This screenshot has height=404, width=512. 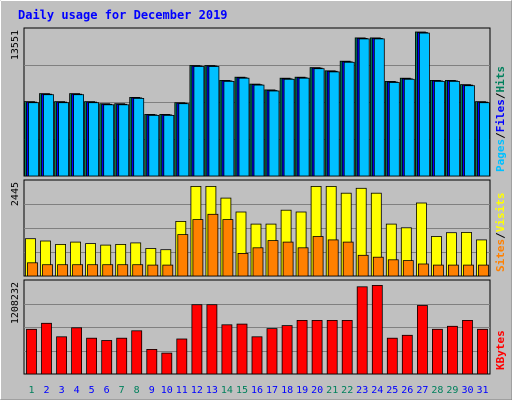 I want to click on chart-title: Daily usage for December 2019, so click(x=123, y=15).